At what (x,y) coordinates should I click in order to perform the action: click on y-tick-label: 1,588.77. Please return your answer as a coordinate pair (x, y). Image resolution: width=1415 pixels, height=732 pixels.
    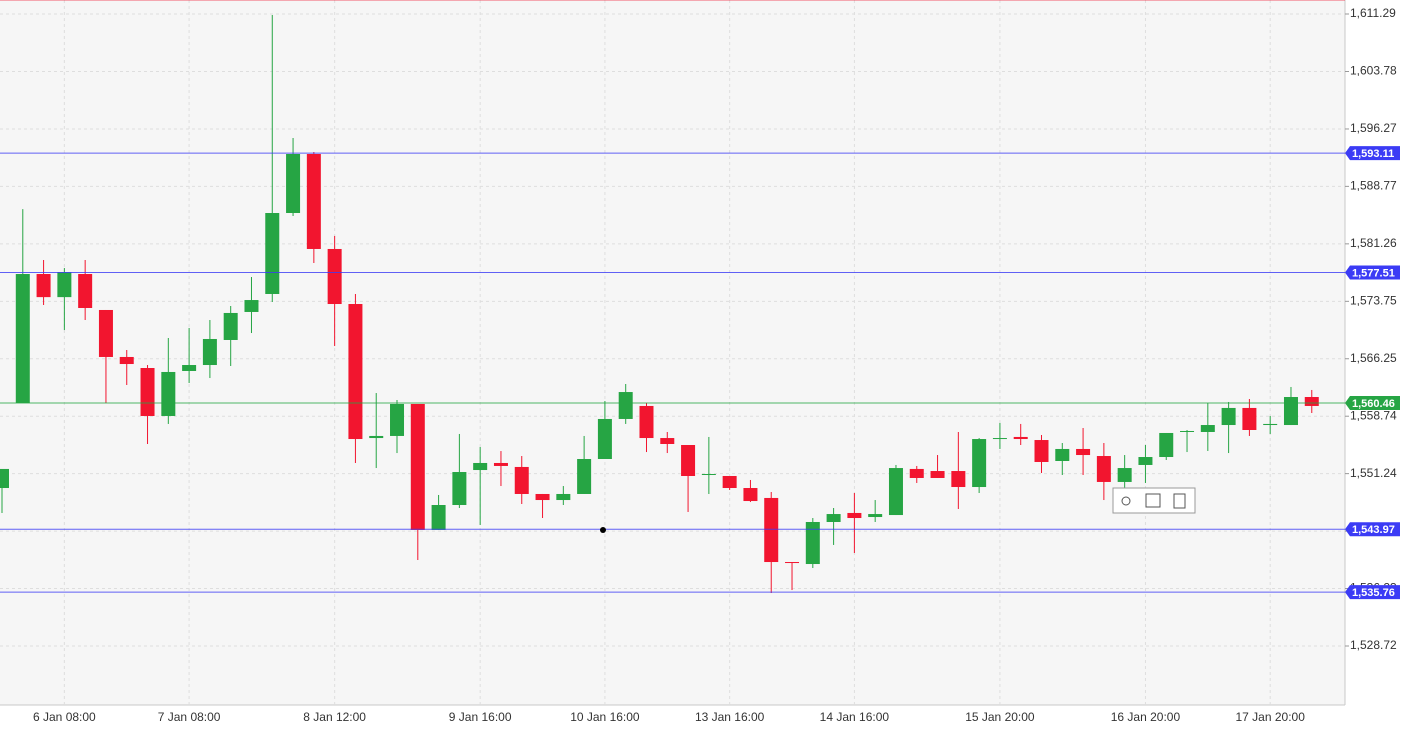
    Looking at the image, I should click on (1373, 186).